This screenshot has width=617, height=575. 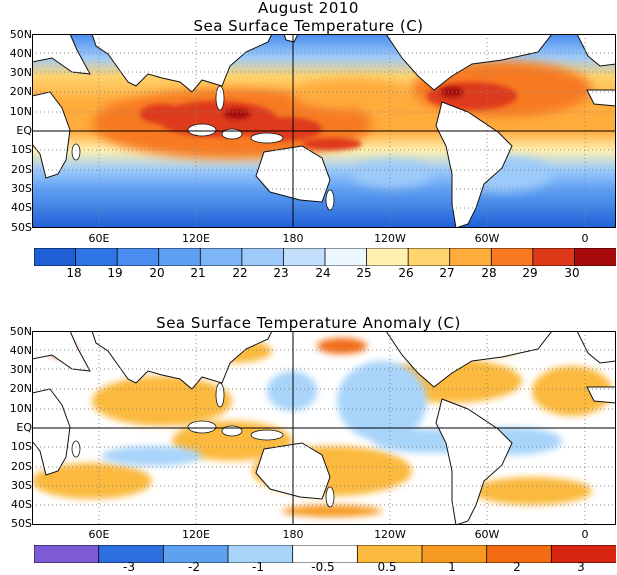 What do you see at coordinates (240, 273) in the screenshot?
I see `colorbar-label: 22` at bounding box center [240, 273].